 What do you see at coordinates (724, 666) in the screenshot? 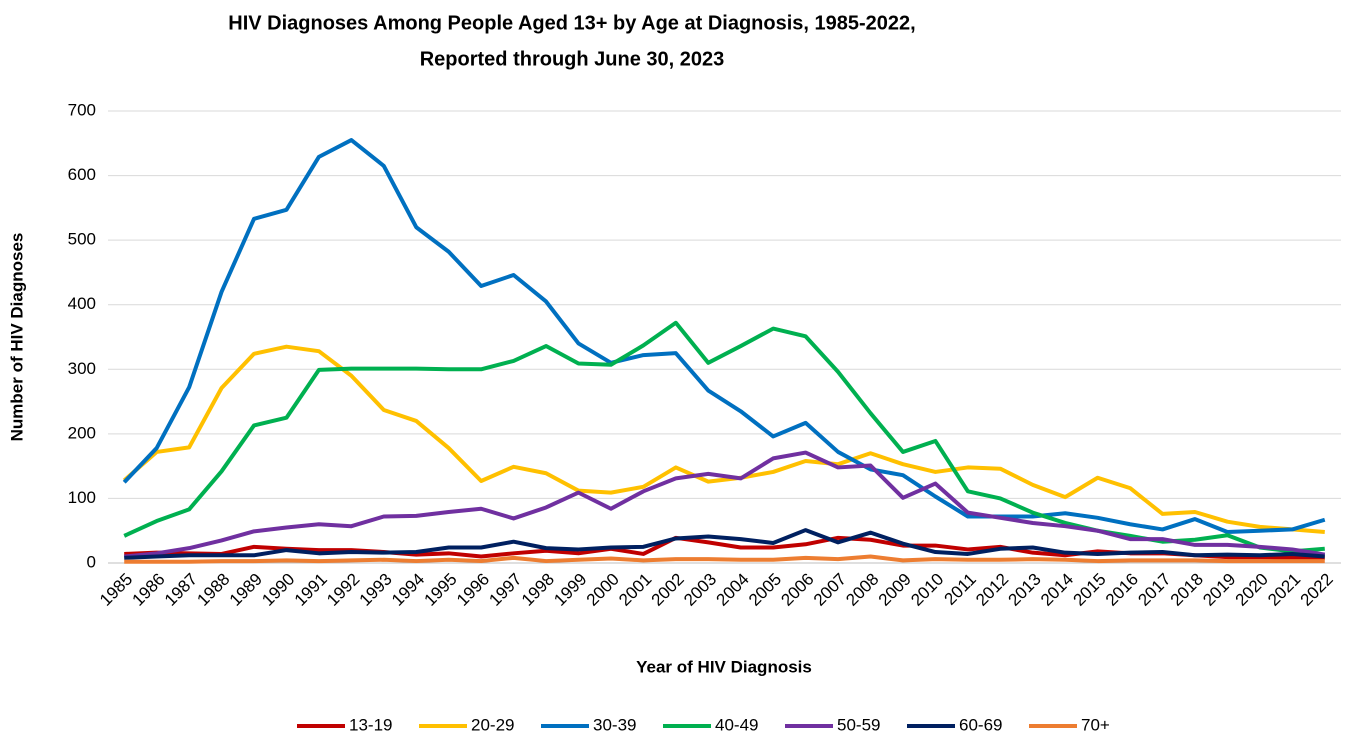
I see `x-axis-title: Year of HIV Diagnosis` at bounding box center [724, 666].